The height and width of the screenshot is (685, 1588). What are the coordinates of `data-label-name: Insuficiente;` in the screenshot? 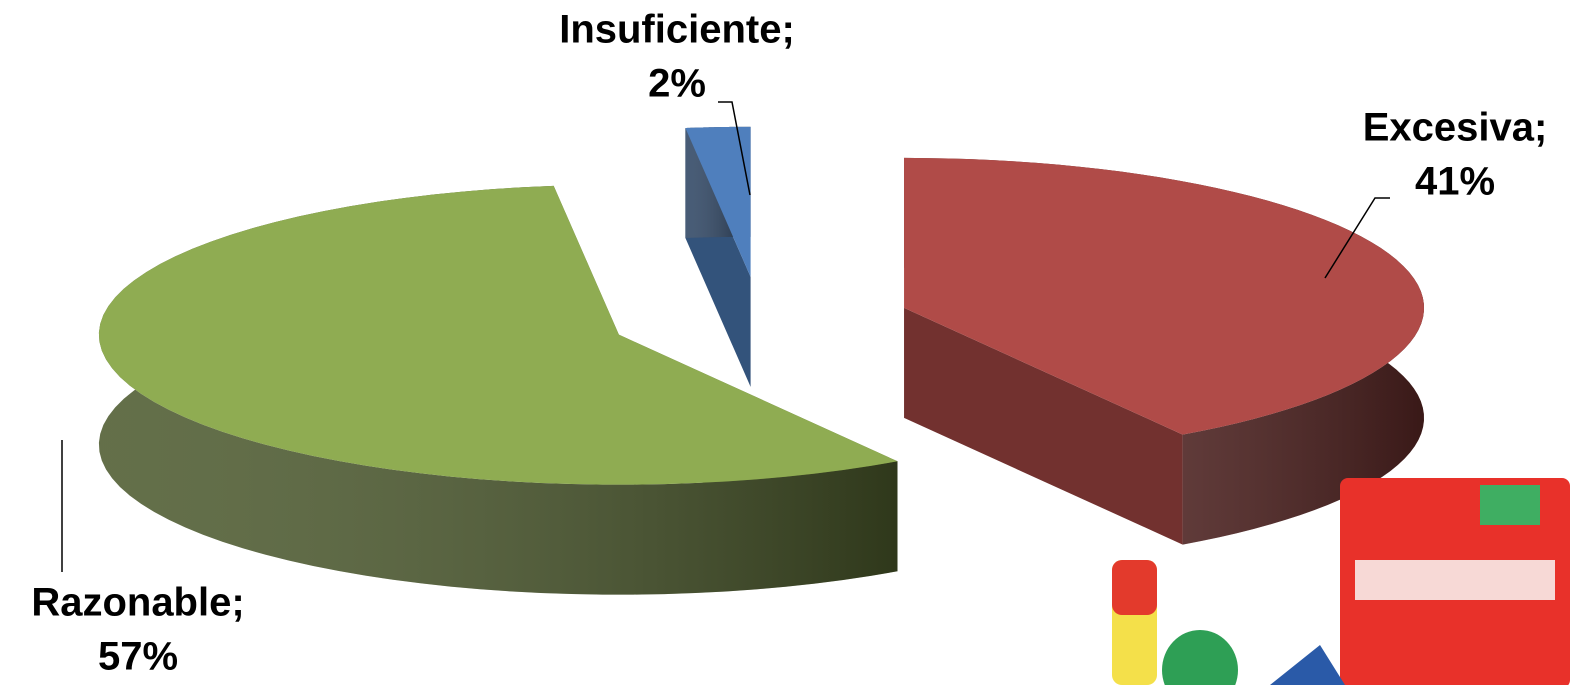 It's located at (677, 30).